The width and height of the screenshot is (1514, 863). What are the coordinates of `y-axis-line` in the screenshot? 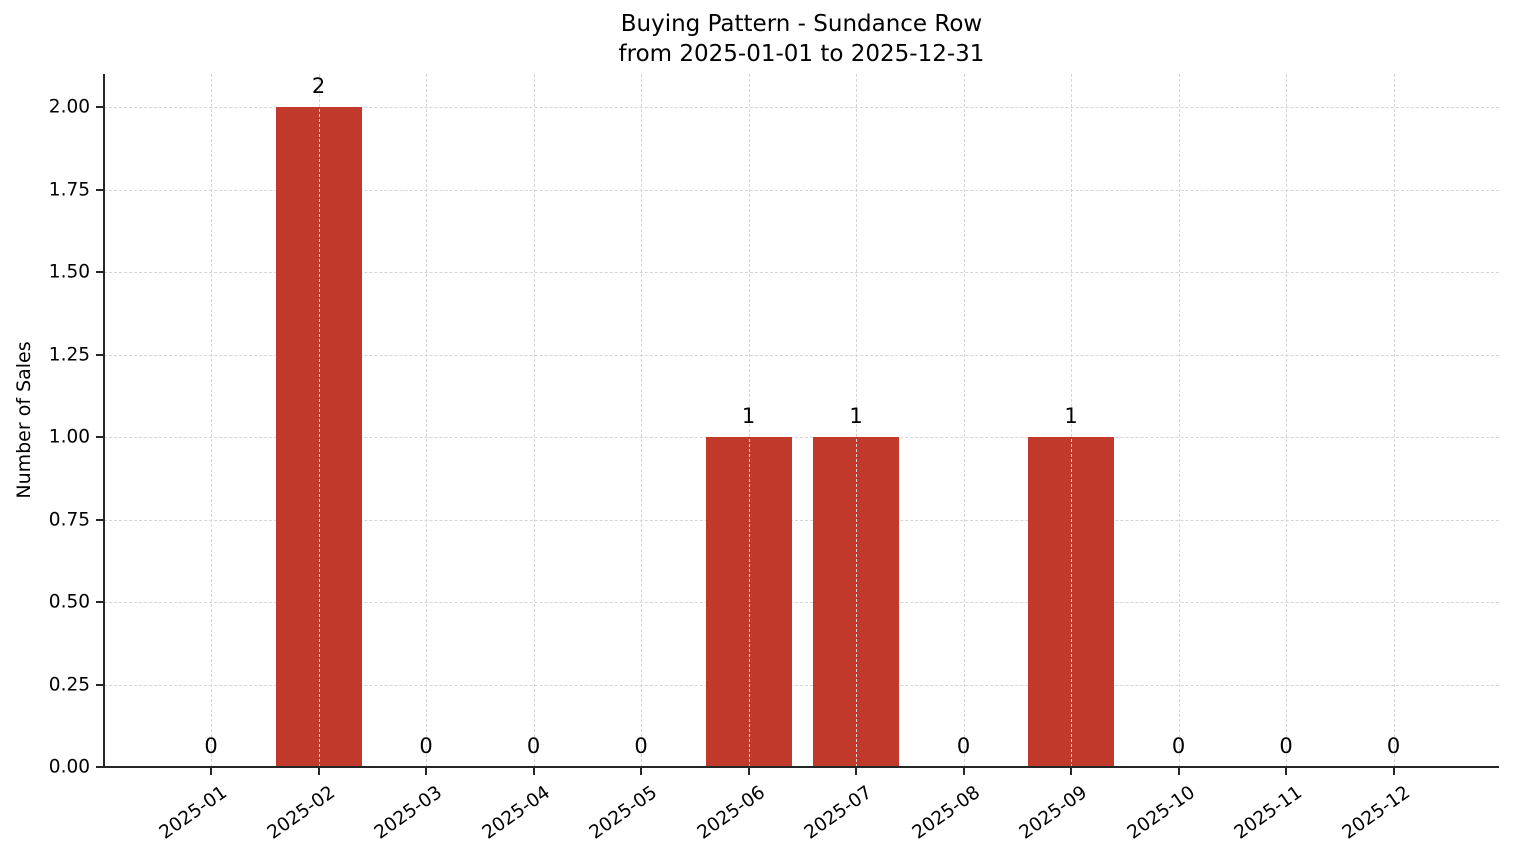 It's located at (104, 421).